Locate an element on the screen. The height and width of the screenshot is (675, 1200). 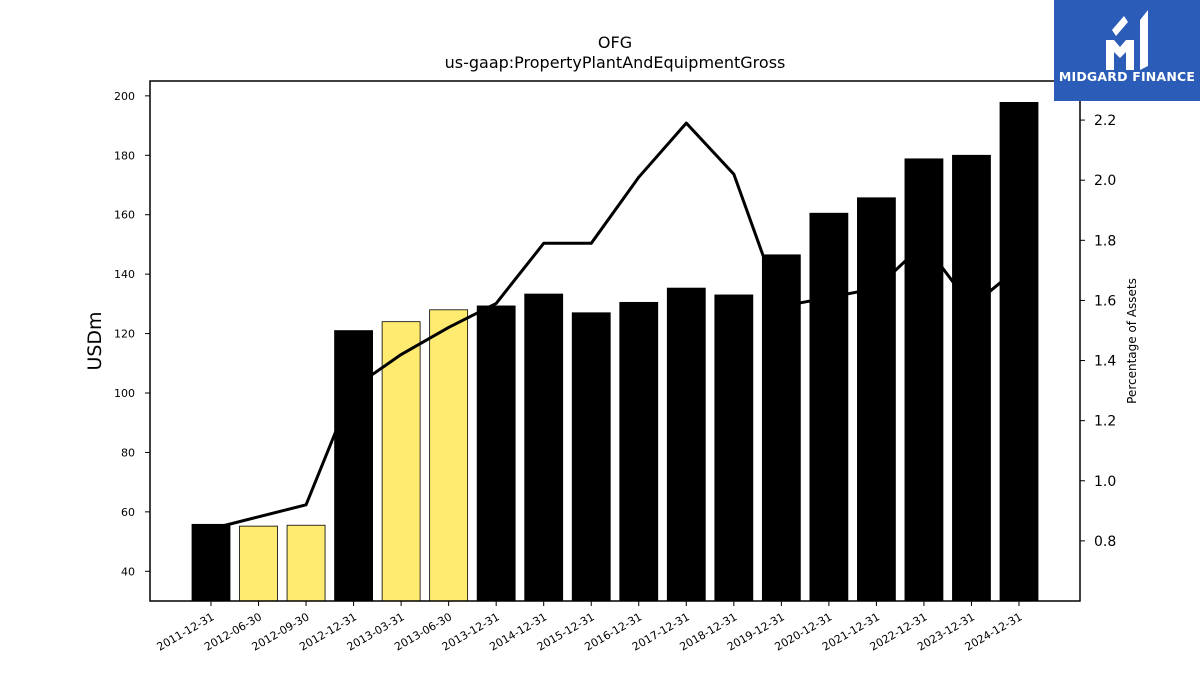
logo-text: MIDGARD FINANCE is located at coordinates (1127, 76).